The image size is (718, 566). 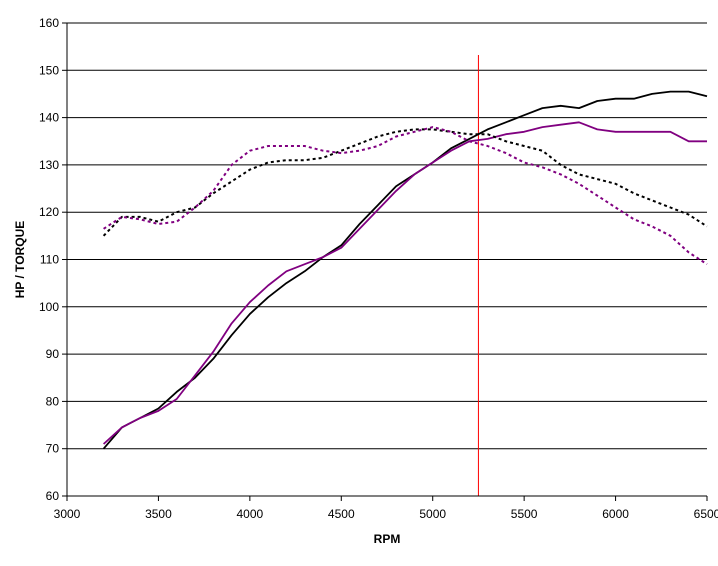 What do you see at coordinates (20, 260) in the screenshot?
I see `y-axis-label: HP / TORQUE` at bounding box center [20, 260].